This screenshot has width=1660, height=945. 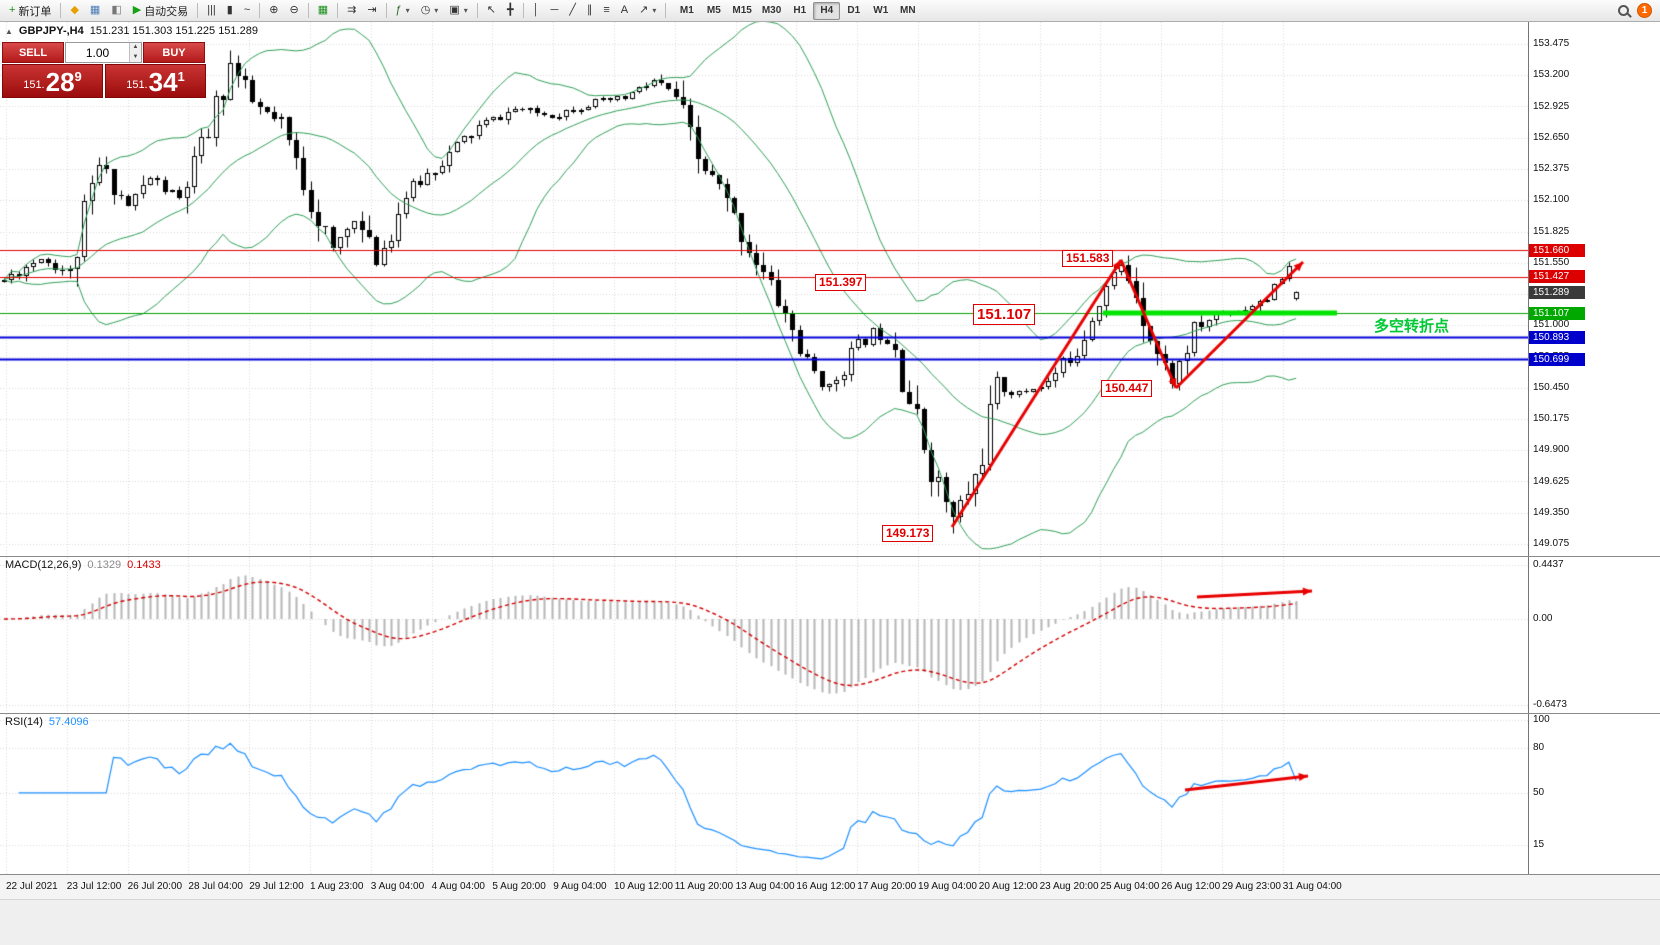 What do you see at coordinates (1557, 292) in the screenshot?
I see `current-price-badge: 151.289` at bounding box center [1557, 292].